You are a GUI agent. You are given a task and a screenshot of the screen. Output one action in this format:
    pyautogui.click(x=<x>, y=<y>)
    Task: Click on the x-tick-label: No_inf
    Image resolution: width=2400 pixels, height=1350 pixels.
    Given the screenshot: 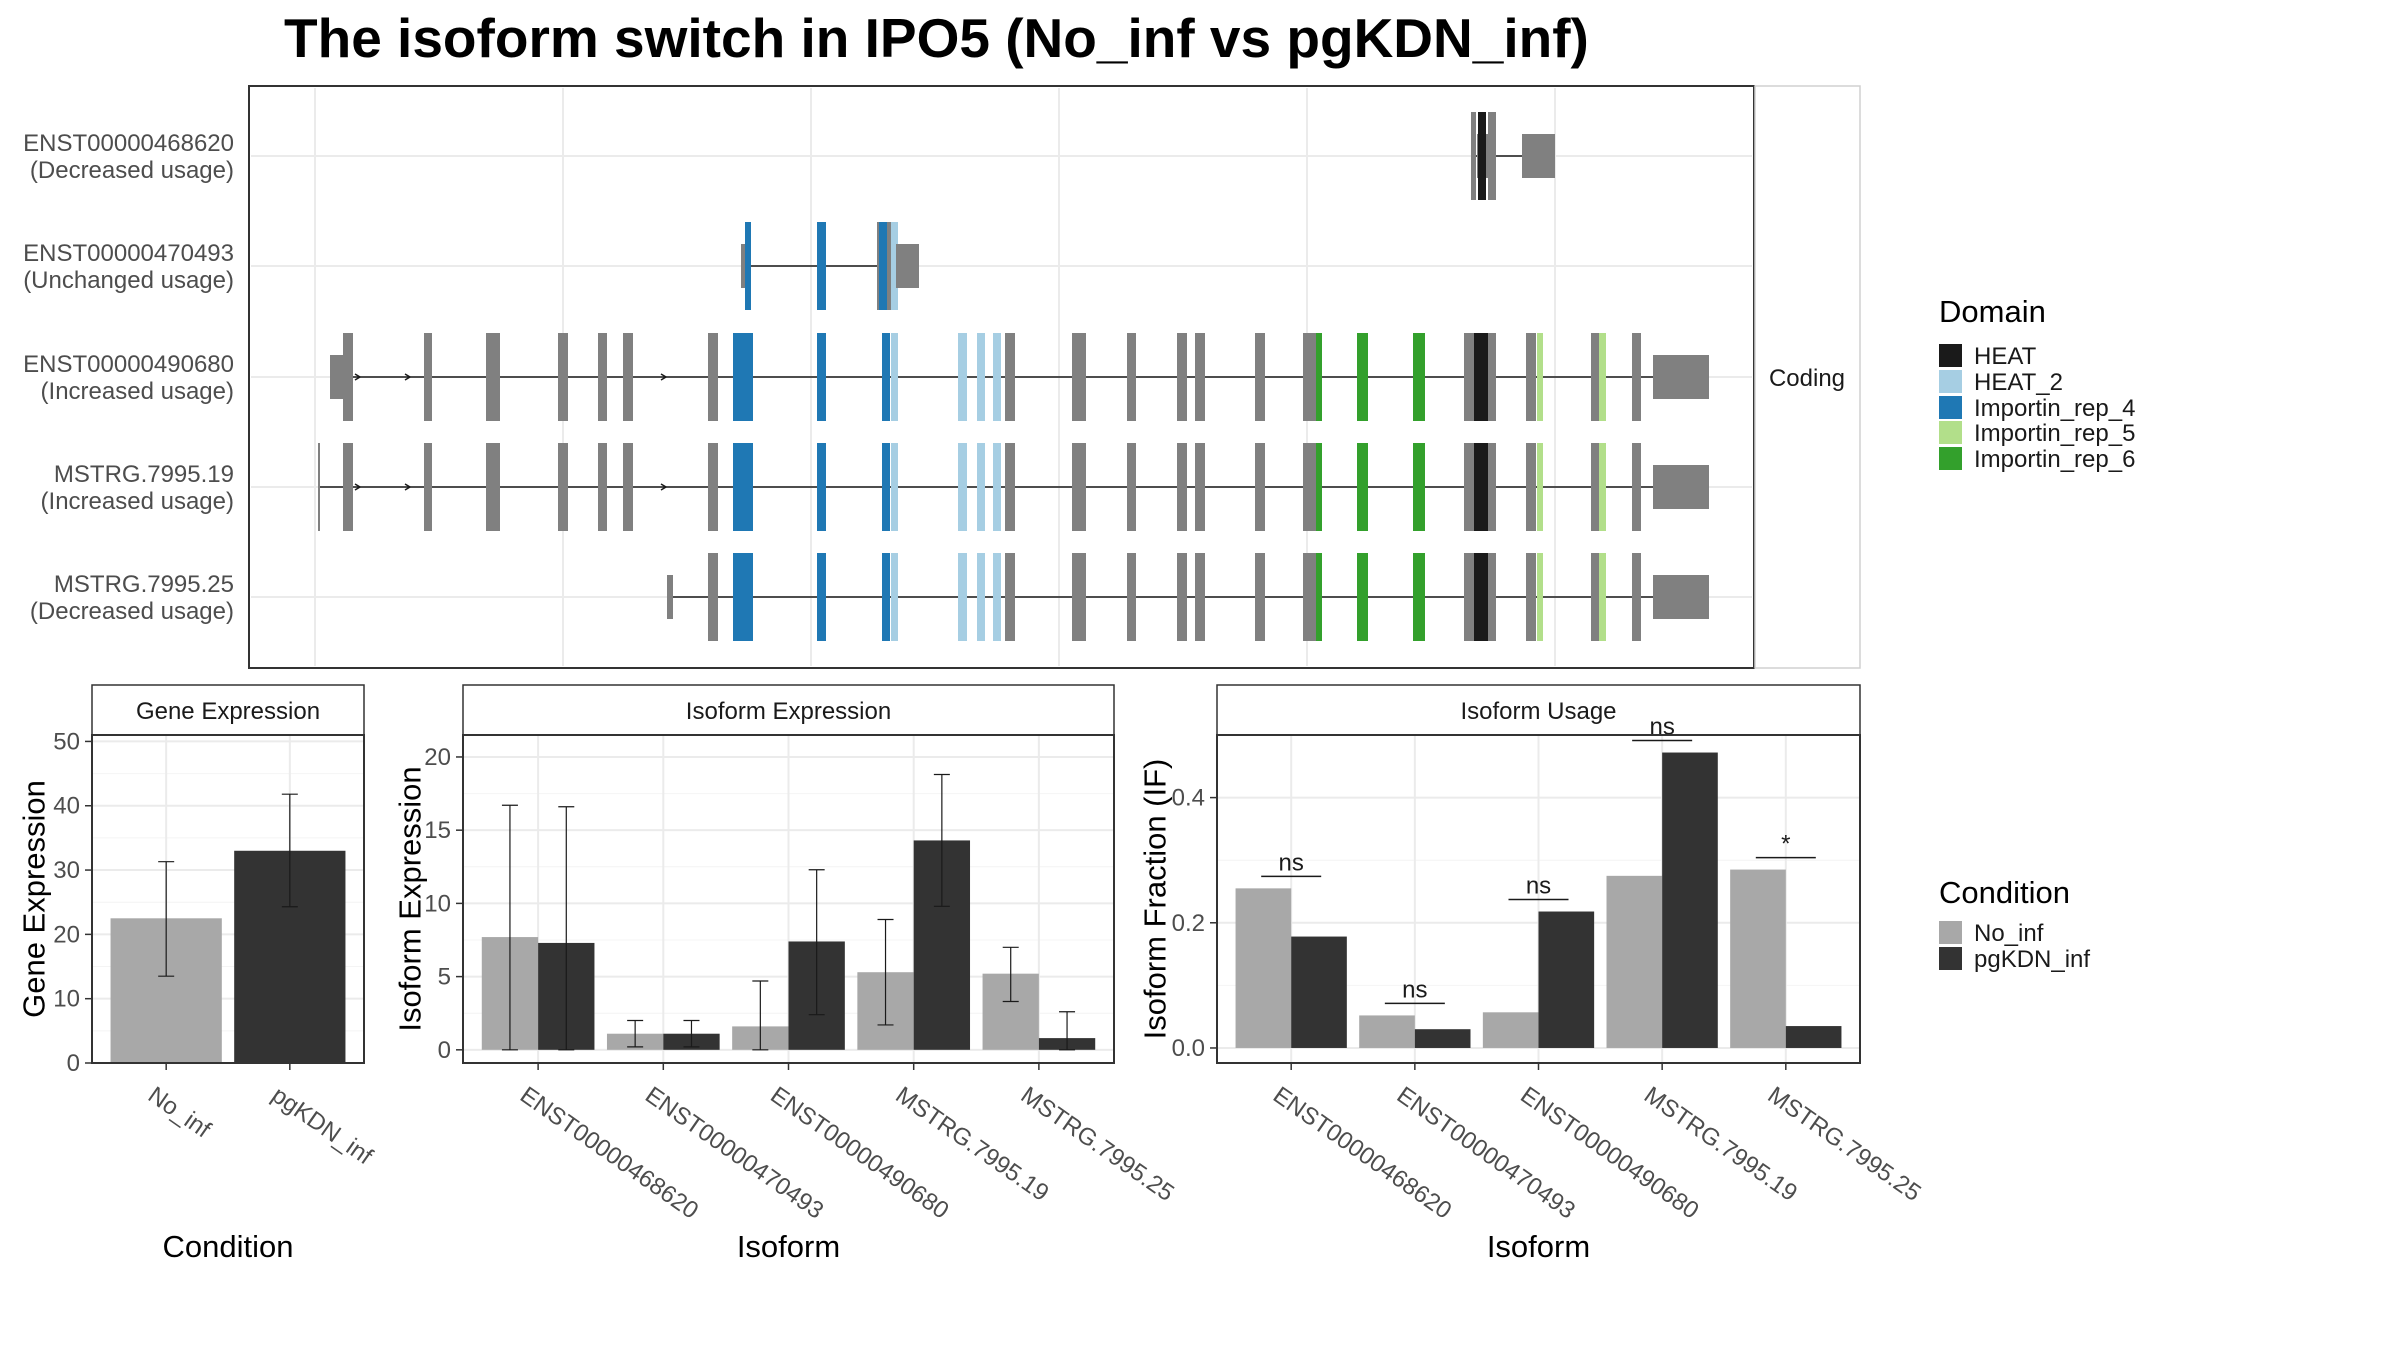 What is the action you would take?
    pyautogui.click(x=179, y=1113)
    